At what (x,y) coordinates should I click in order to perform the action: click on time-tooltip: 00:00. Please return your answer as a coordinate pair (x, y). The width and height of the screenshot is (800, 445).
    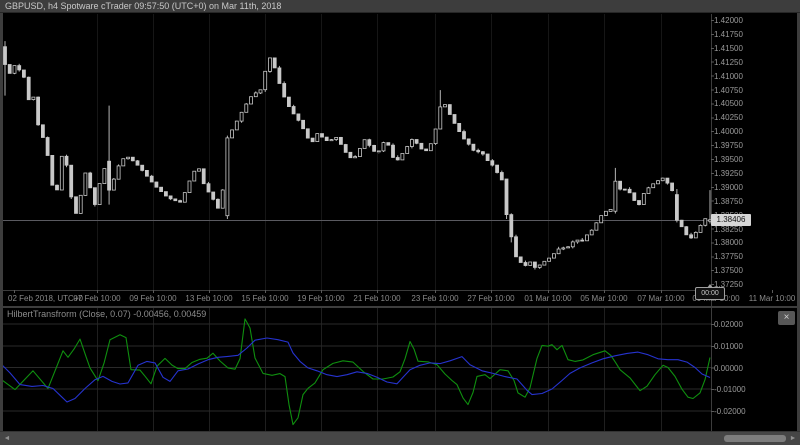
    Looking at the image, I should click on (710, 292).